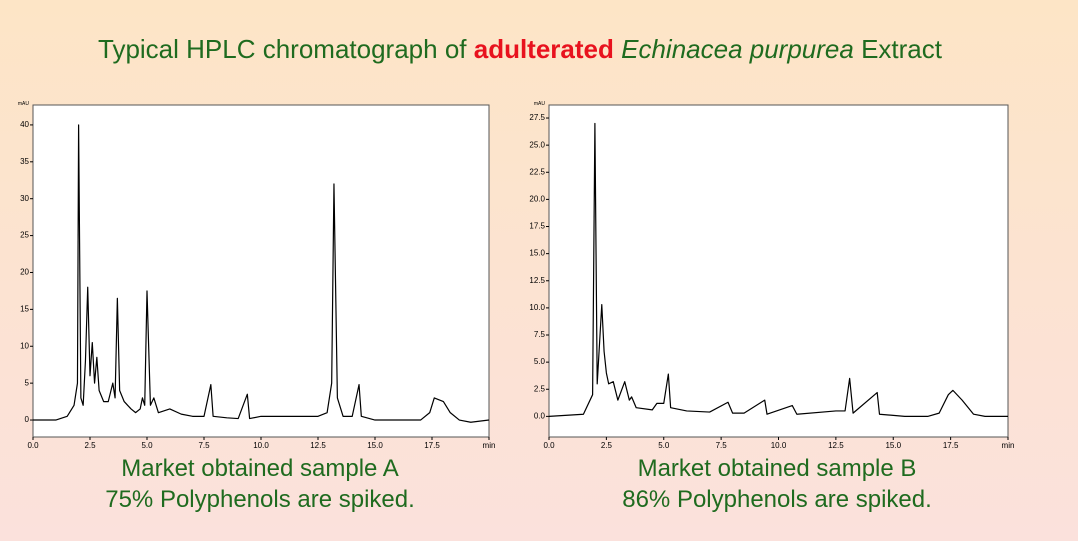 This screenshot has width=1078, height=541. What do you see at coordinates (540, 361) in the screenshot?
I see `y-tick-label: 5.0` at bounding box center [540, 361].